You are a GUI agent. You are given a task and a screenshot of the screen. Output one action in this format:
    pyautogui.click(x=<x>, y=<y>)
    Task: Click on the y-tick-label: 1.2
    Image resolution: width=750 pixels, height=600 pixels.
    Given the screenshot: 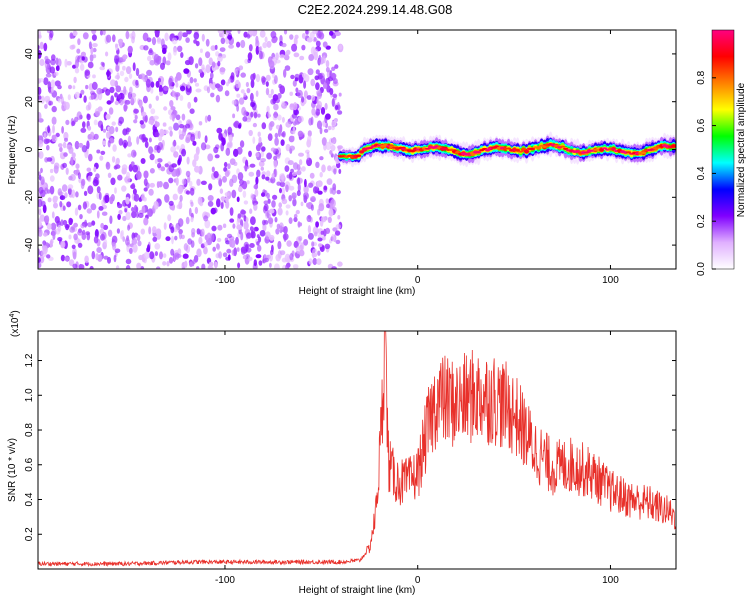 What is the action you would take?
    pyautogui.click(x=29, y=360)
    